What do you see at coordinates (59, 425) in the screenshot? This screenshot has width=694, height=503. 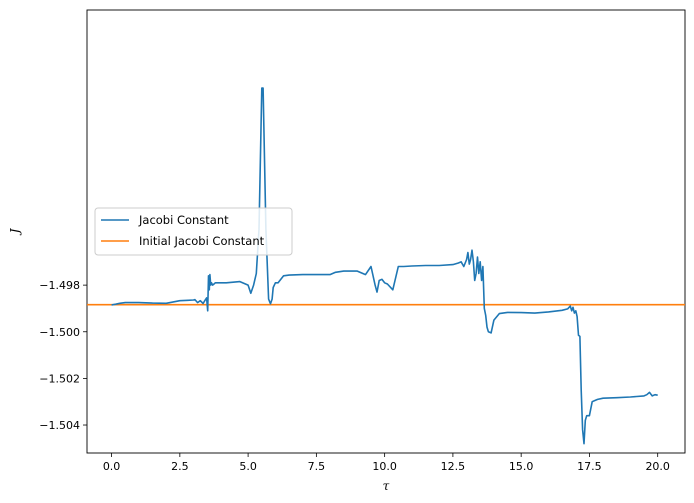 I see `y-tick-label: −1.504` at bounding box center [59, 425].